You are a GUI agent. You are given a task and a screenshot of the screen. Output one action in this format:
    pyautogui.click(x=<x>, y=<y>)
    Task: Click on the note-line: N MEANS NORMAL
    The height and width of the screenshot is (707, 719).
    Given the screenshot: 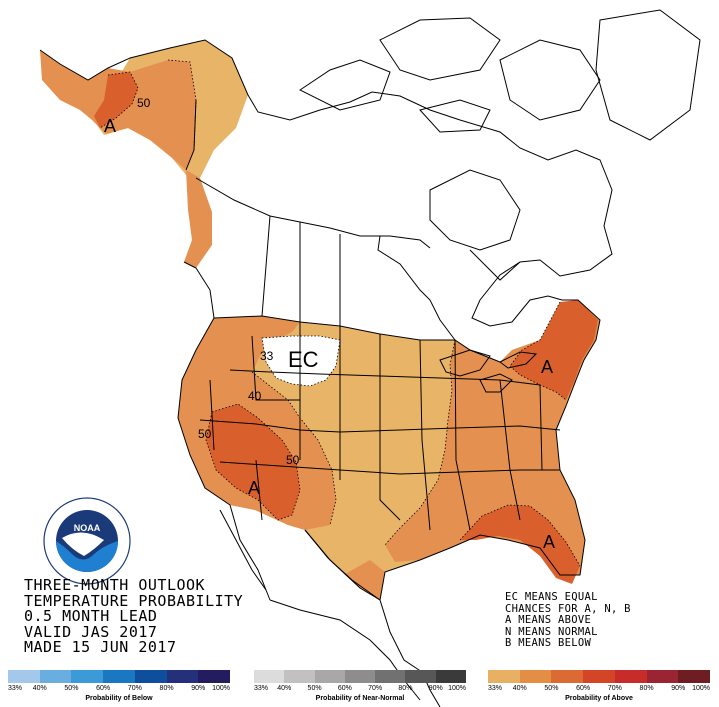 What is the action you would take?
    pyautogui.click(x=551, y=631)
    